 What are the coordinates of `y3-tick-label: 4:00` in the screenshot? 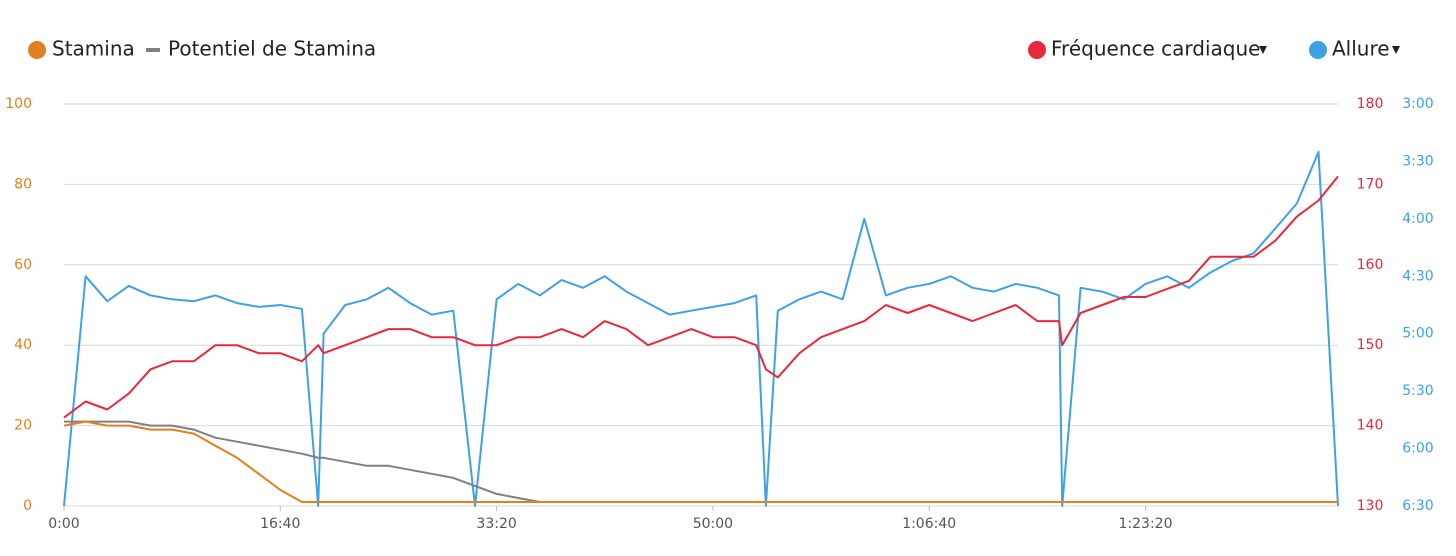 It's located at (1417, 219).